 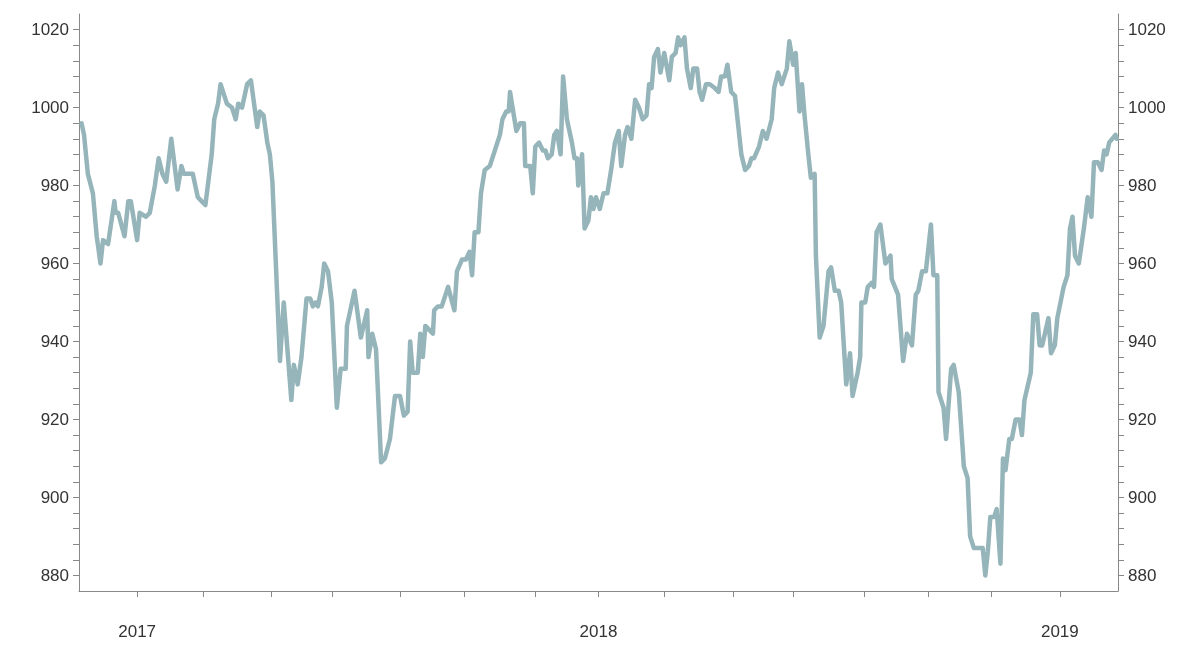 I want to click on y2-tick-label: 880, so click(x=1142, y=575).